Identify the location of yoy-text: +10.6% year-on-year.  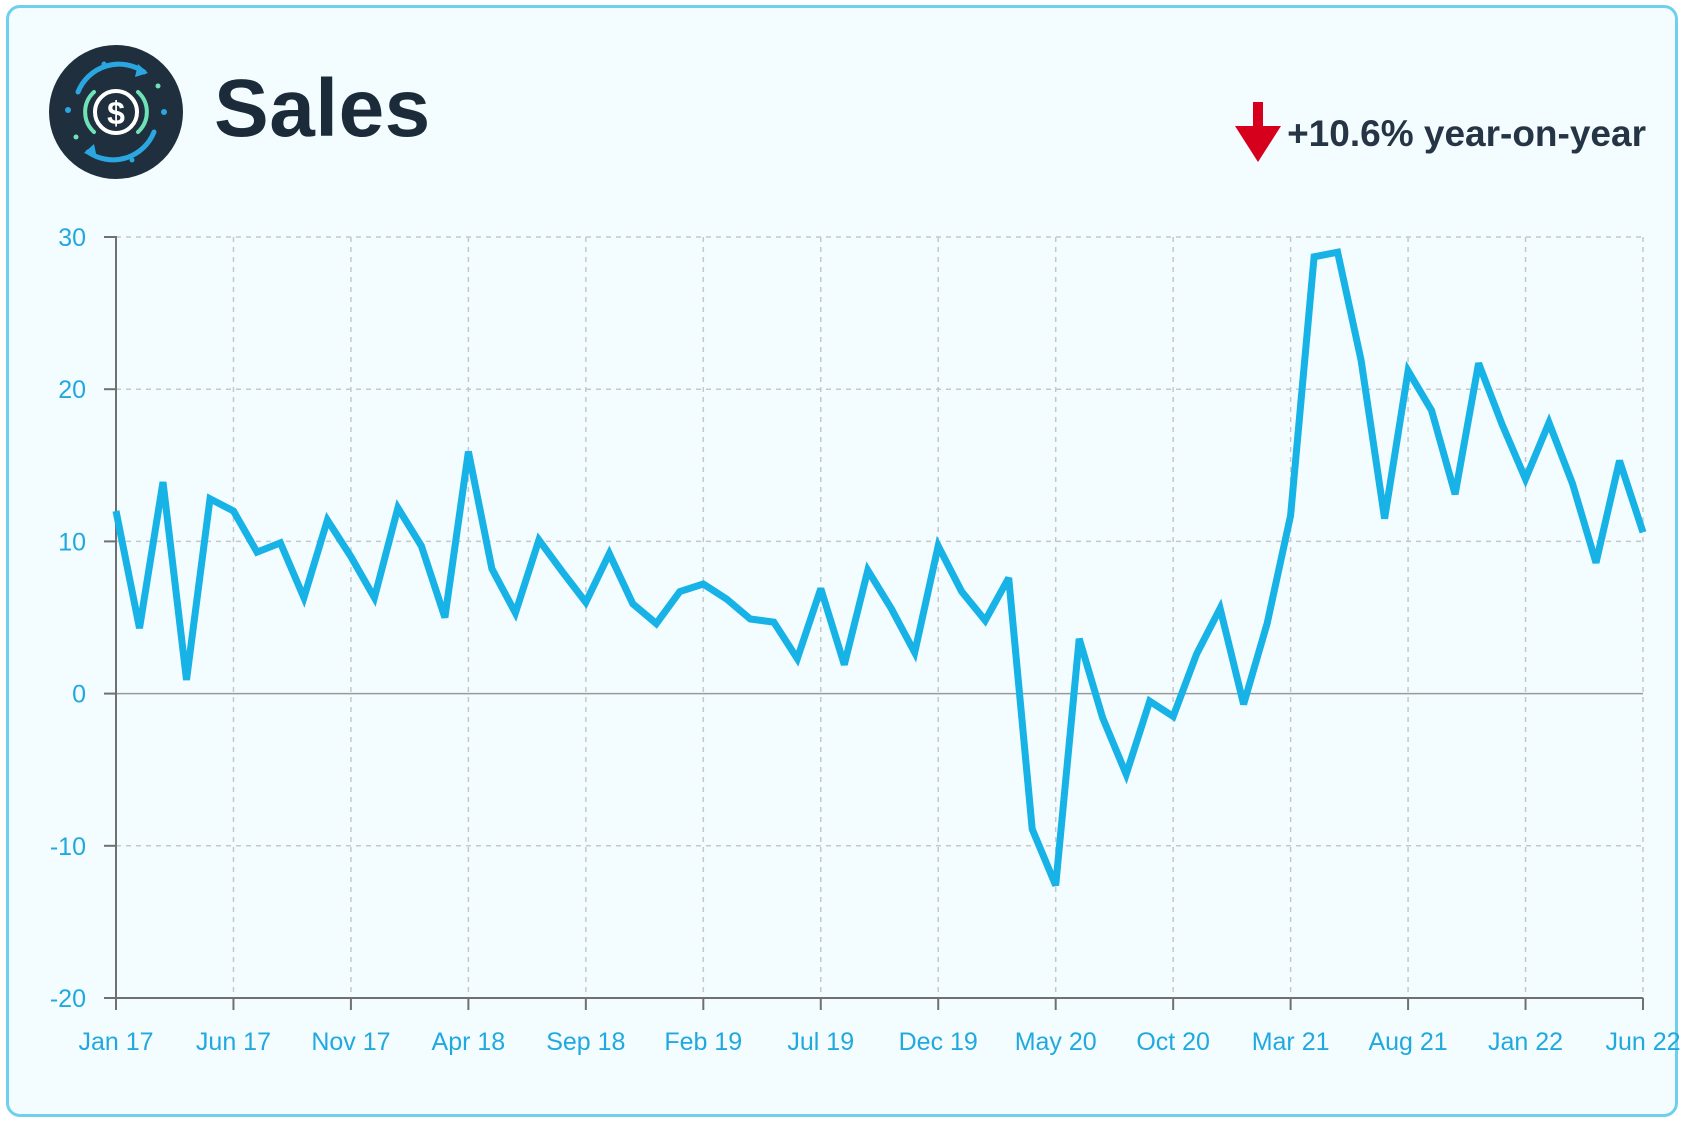
(1466, 133).